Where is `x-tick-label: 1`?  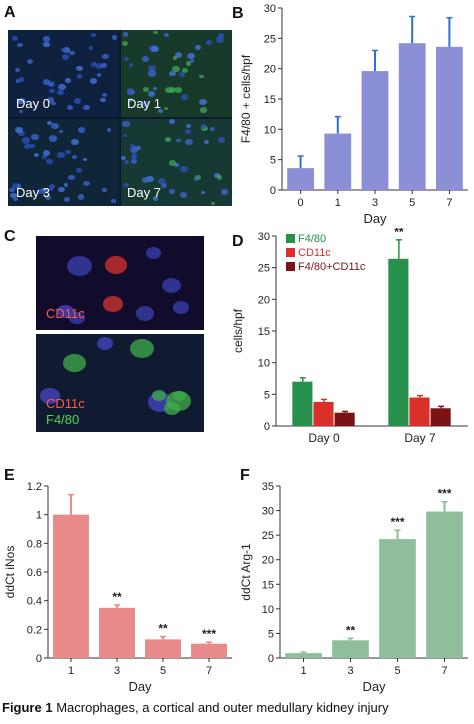 x-tick-label: 1 is located at coordinates (303, 671).